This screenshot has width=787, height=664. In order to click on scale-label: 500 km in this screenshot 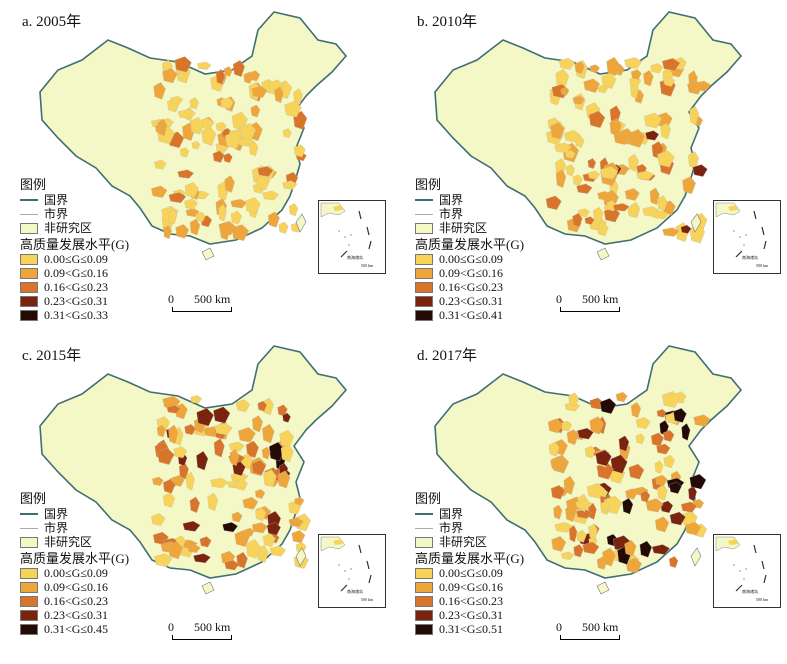, I will do `click(600, 627)`.